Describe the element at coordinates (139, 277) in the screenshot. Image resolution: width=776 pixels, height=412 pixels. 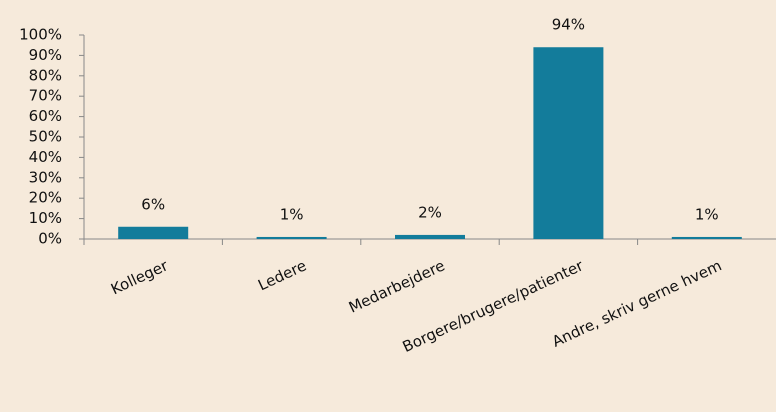
I see `x-tick-label: Kolleger` at that location.